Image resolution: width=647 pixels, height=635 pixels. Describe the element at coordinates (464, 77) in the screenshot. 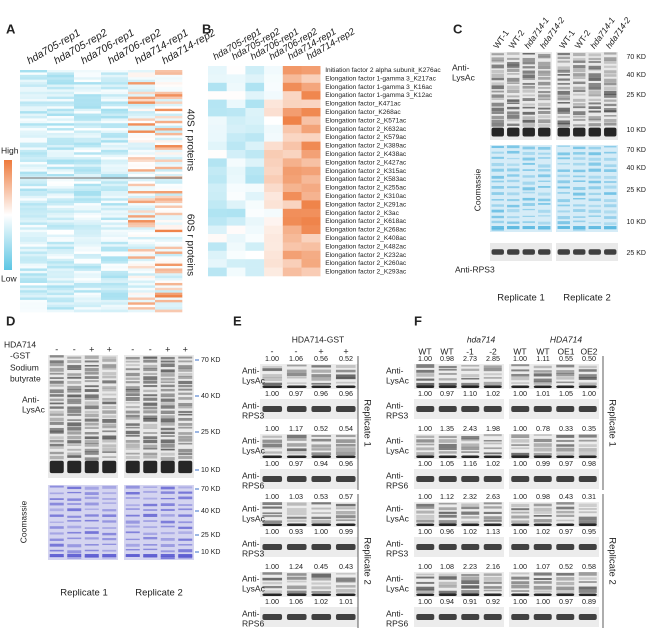

I see `antibody-label: LysAc` at that location.